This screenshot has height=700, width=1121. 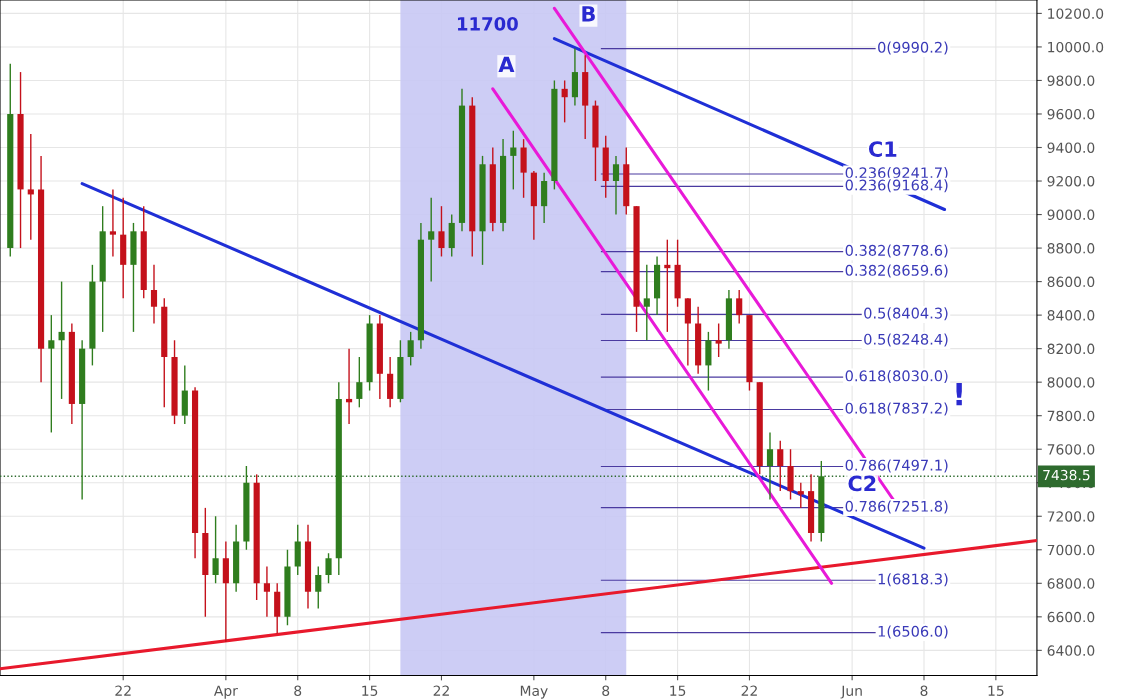 I want to click on ref-line-label: 0.236(9168.4), so click(x=896, y=186).